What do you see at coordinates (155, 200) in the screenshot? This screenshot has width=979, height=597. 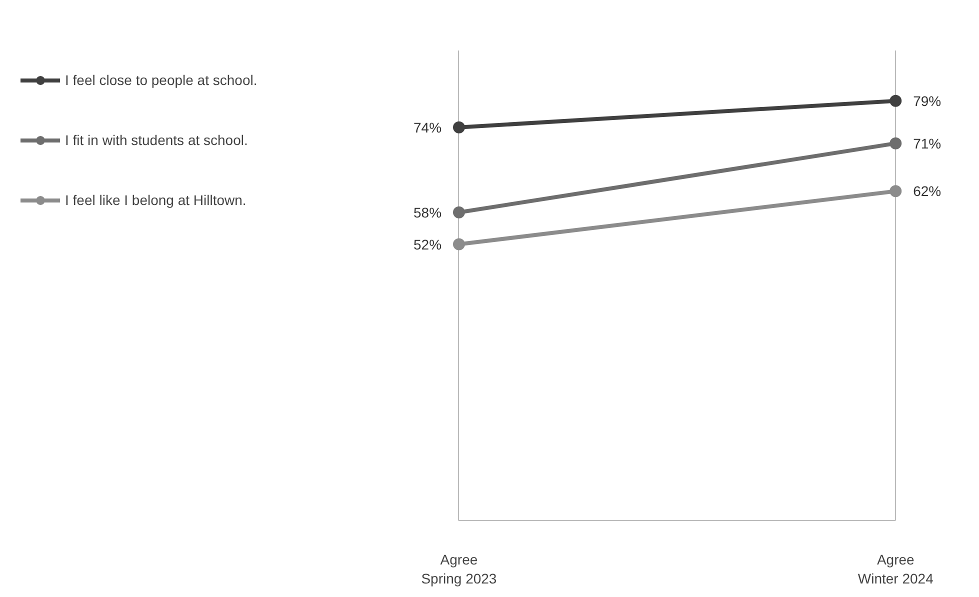 I see `legend-label: I feel like I belong at Hilltown.` at bounding box center [155, 200].